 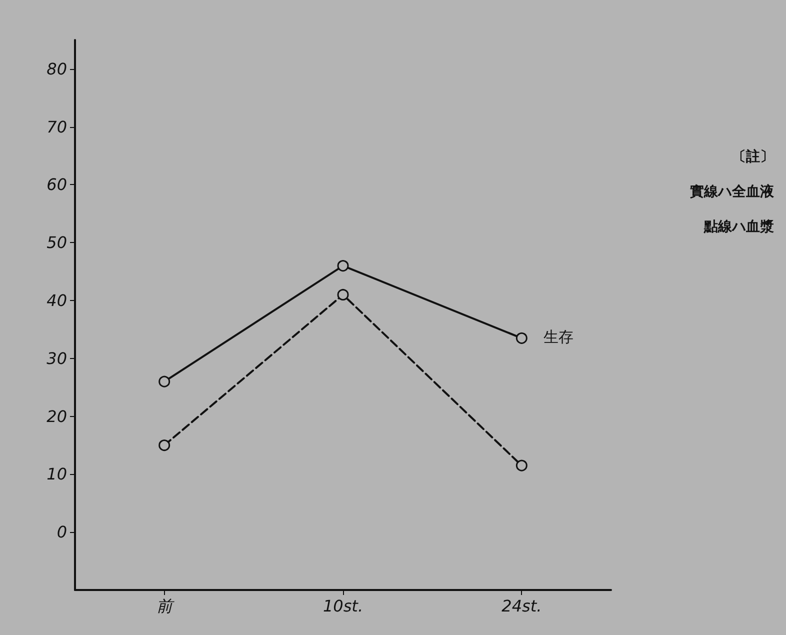 What do you see at coordinates (56, 416) in the screenshot?
I see `y-tick-label: 20` at bounding box center [56, 416].